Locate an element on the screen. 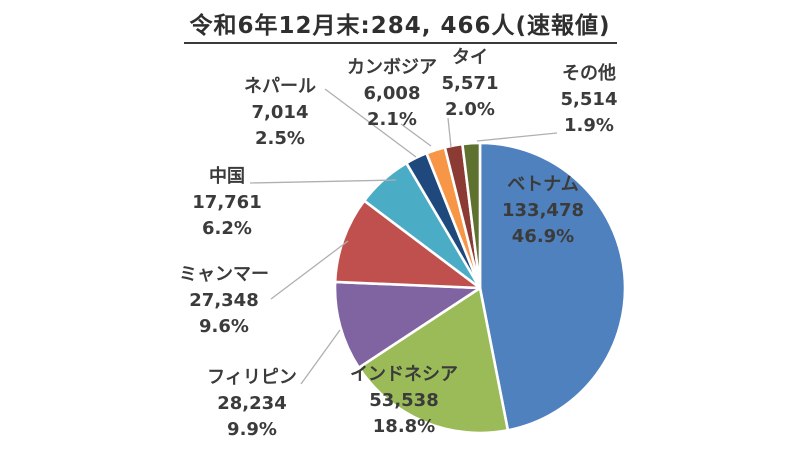 Image resolution: width=800 pixels, height=450 pixels. slice-name: カンボジア is located at coordinates (392, 67).